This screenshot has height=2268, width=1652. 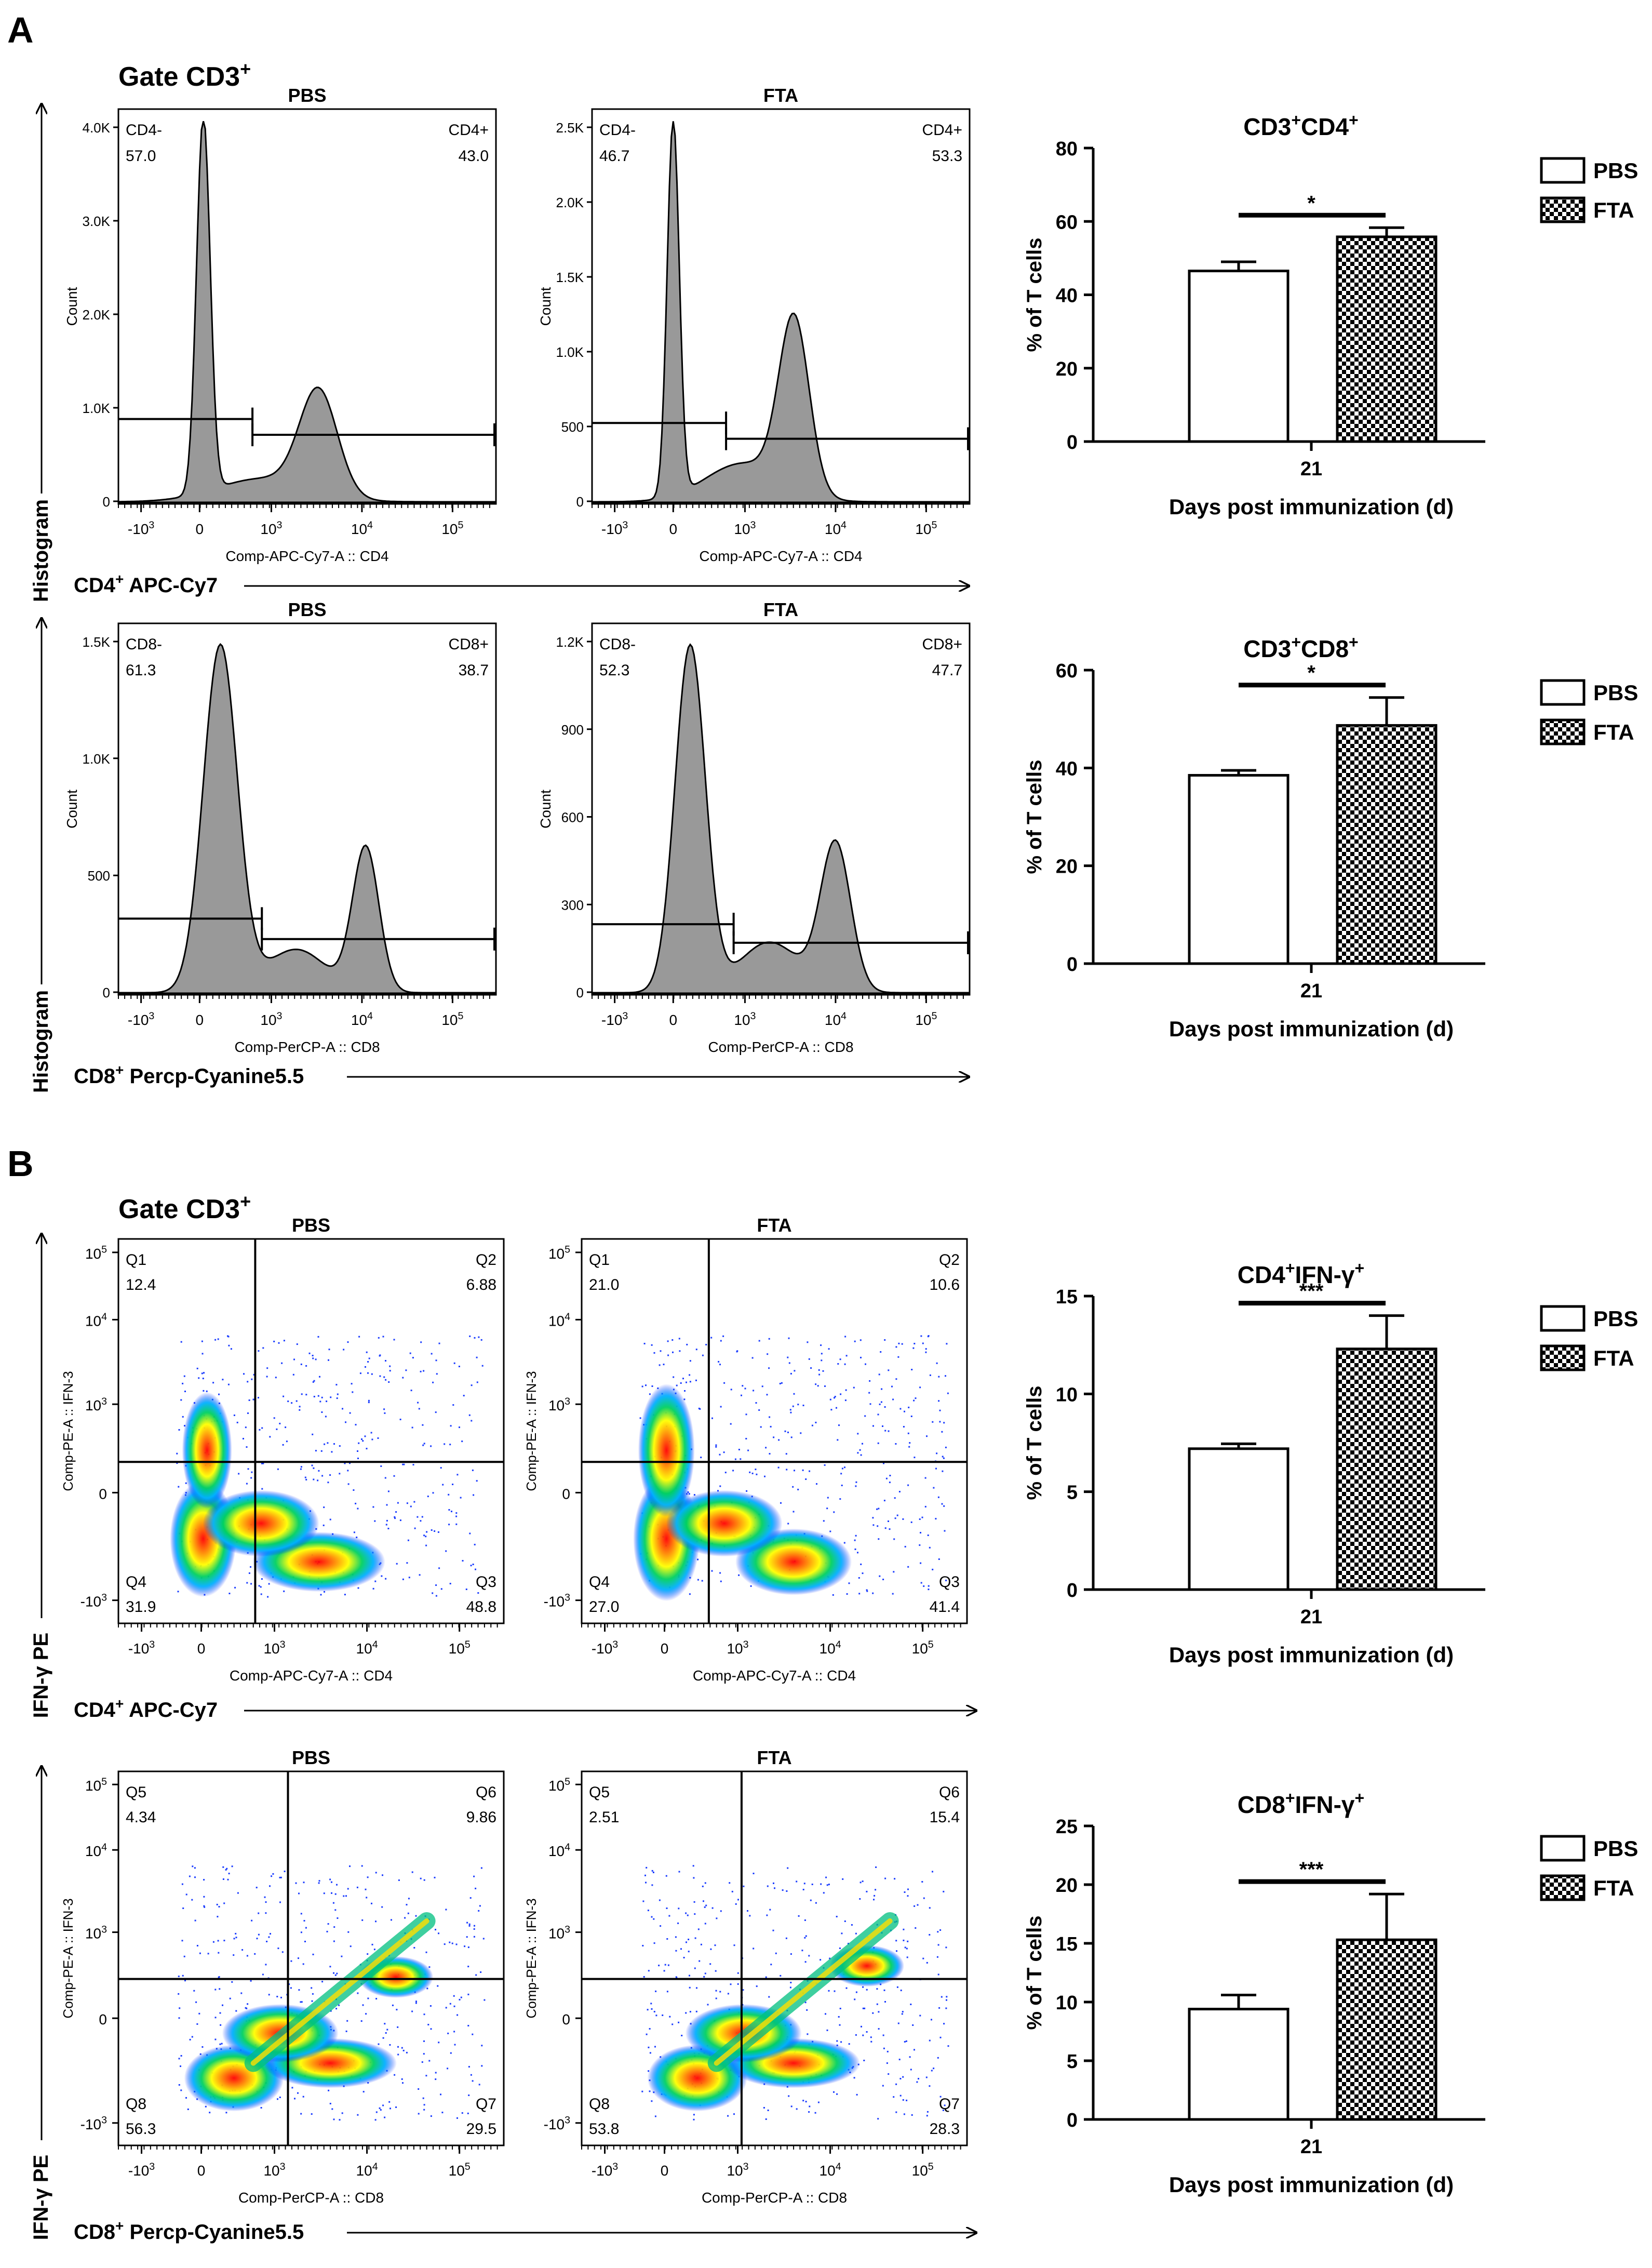 I want to click on x-tick-label-base: -10, so click(x=138, y=1020).